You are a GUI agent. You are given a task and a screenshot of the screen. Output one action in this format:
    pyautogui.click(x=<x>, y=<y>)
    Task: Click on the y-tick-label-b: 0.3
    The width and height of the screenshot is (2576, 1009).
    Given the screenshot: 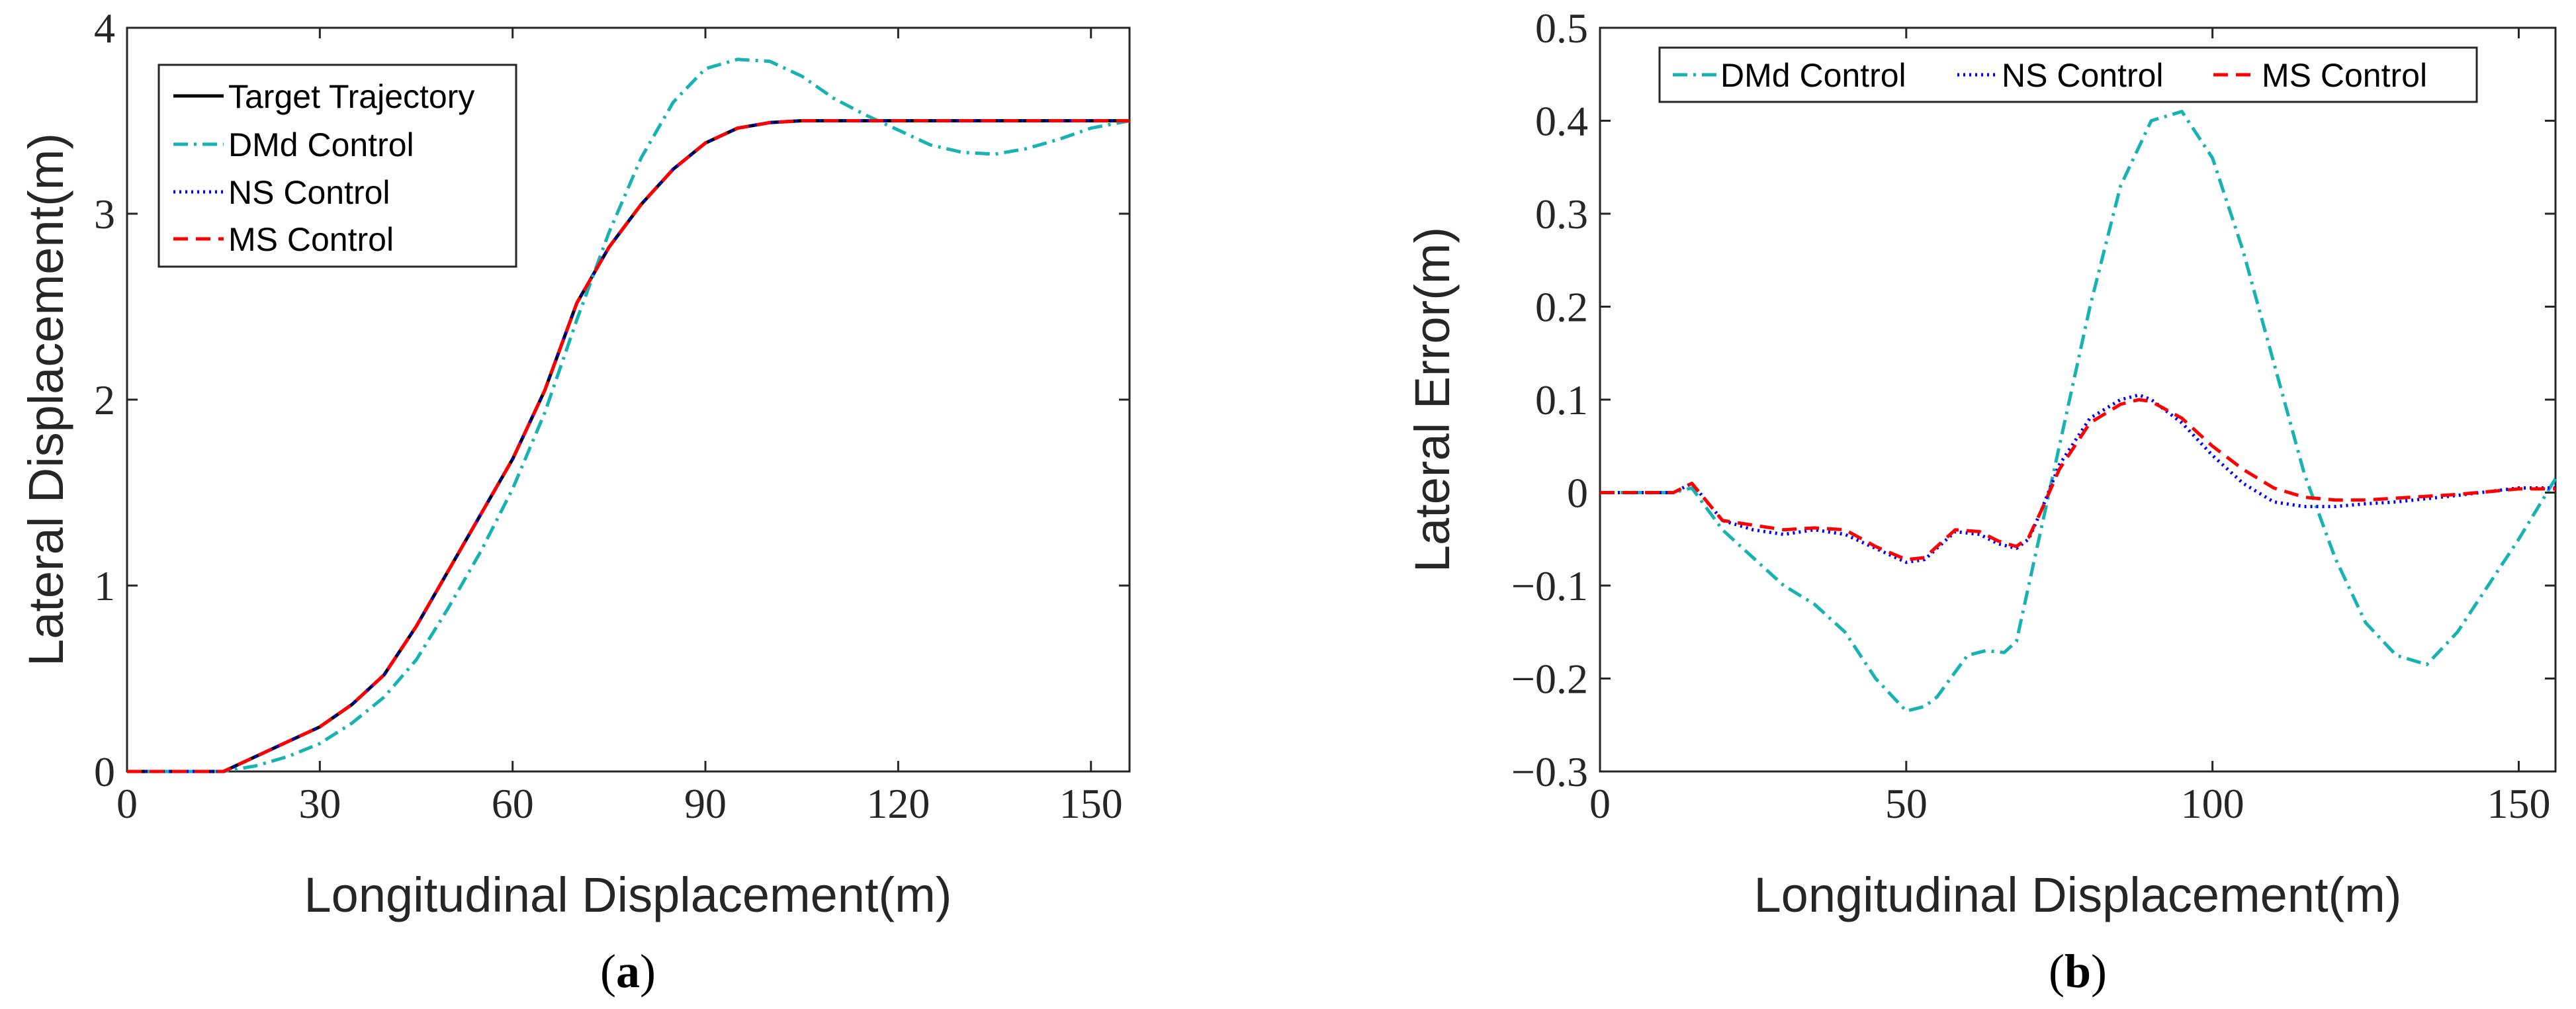 What is the action you would take?
    pyautogui.click(x=1561, y=215)
    